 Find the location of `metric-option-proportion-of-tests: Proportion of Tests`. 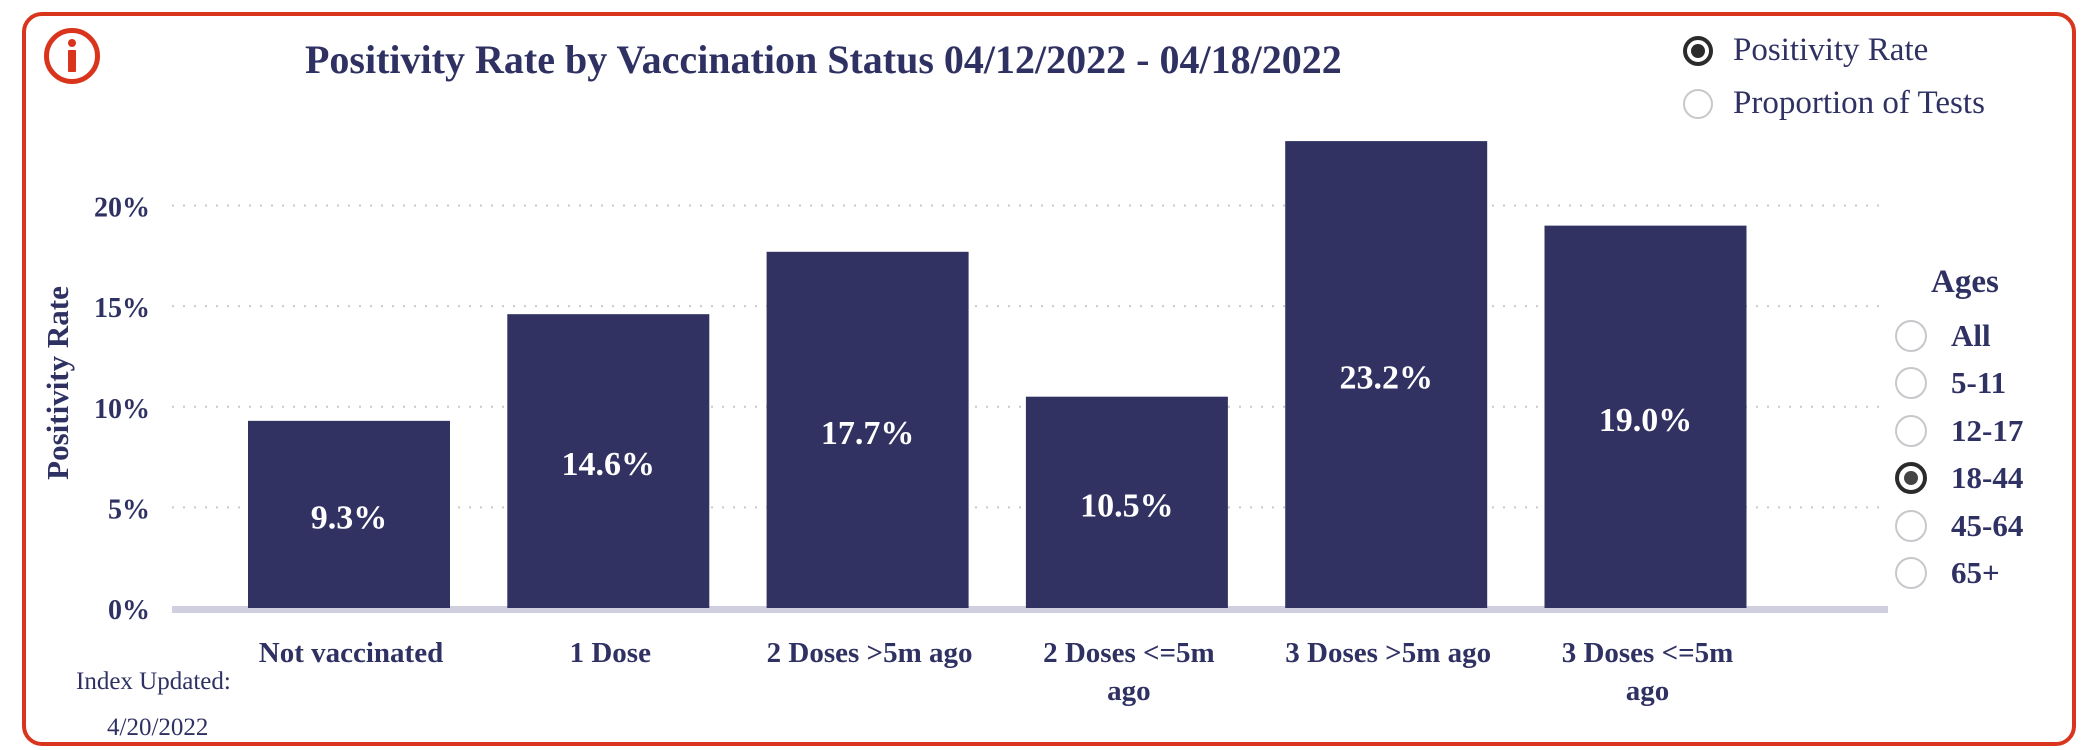

metric-option-proportion-of-tests: Proportion of Tests is located at coordinates (1834, 103).